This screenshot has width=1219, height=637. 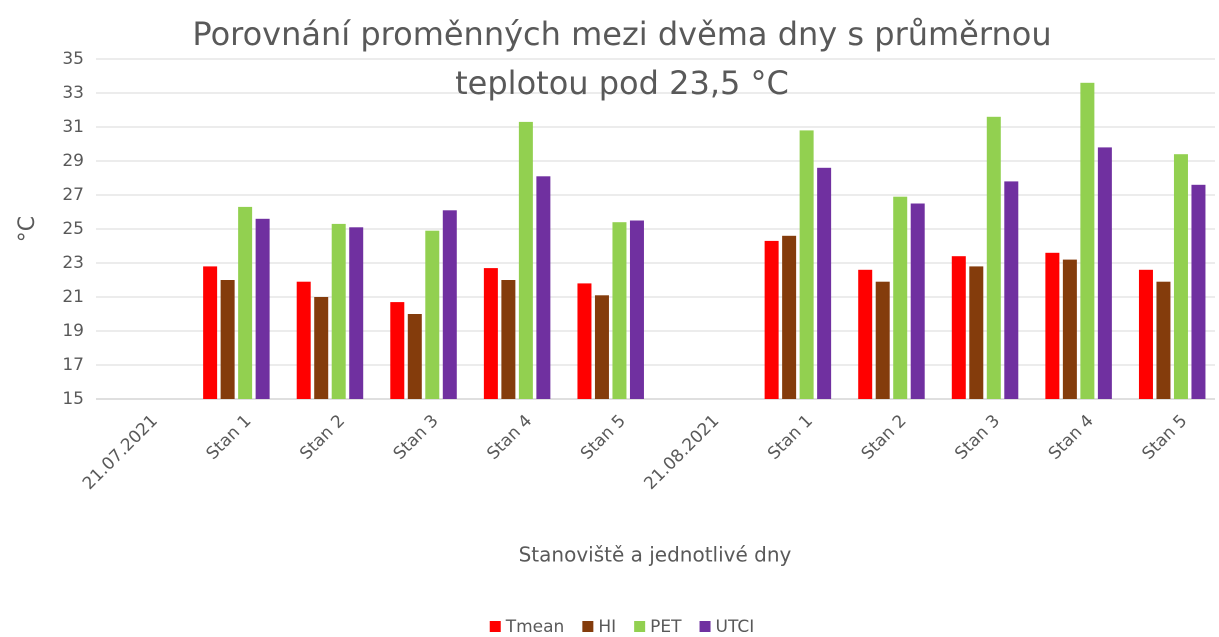 What do you see at coordinates (655, 555) in the screenshot?
I see `x-axis-label: Stanoviště a jednotlivé dny` at bounding box center [655, 555].